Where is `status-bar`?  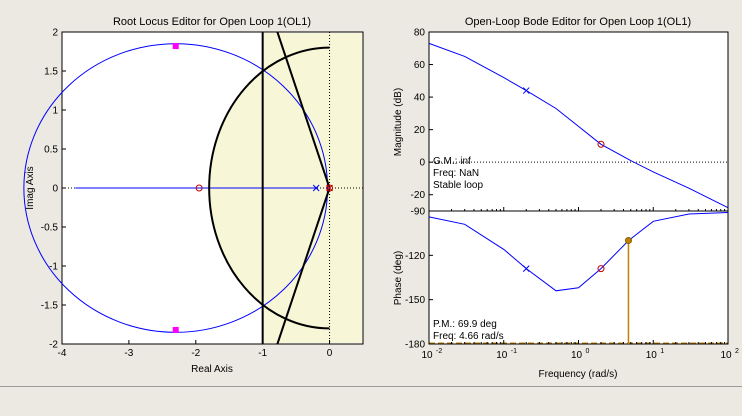 status-bar is located at coordinates (371, 401).